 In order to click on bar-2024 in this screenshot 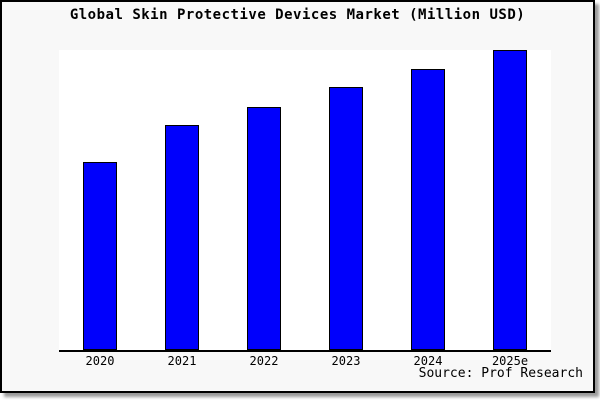, I will do `click(428, 209)`.